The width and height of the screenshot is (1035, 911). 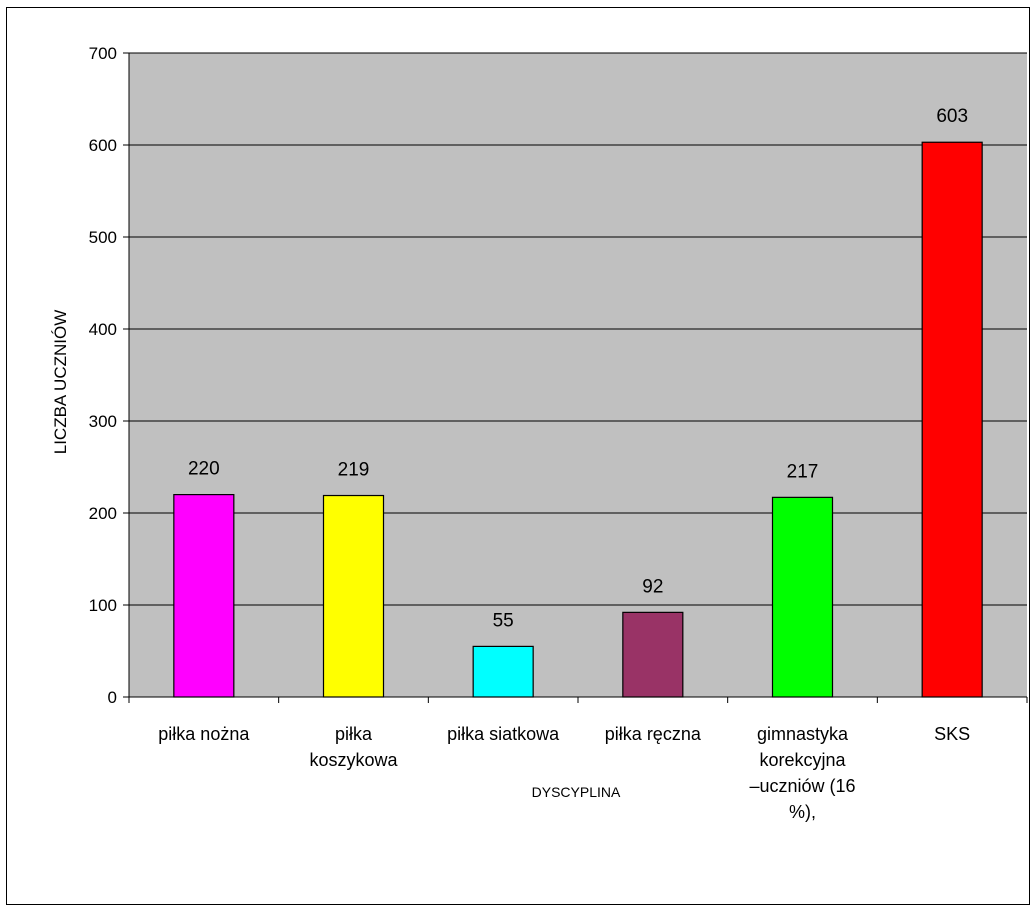 I want to click on y-tick-label: 300, so click(x=103, y=421).